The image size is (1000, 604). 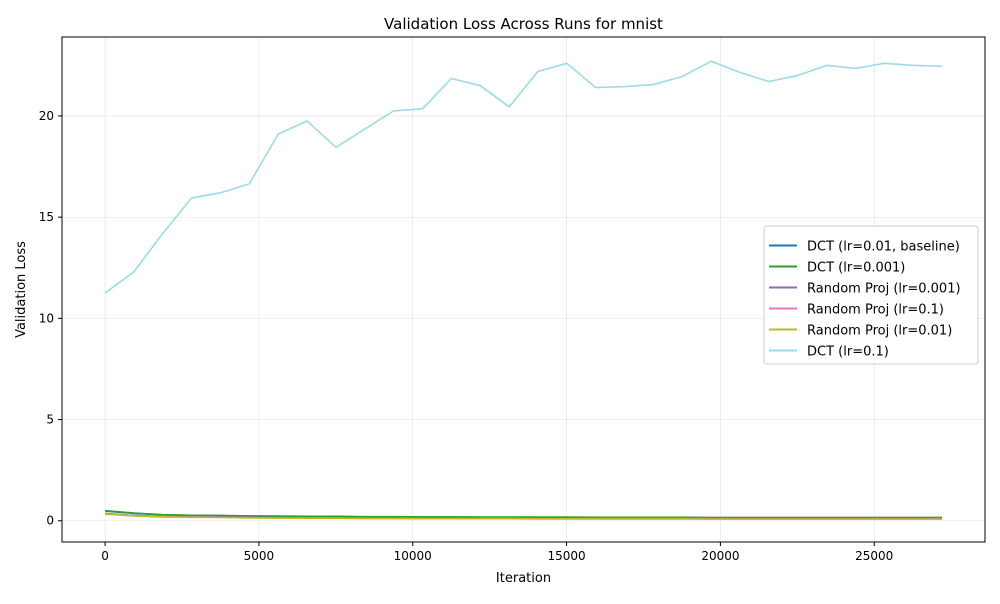 What do you see at coordinates (875, 310) in the screenshot?
I see `legend-label: Random Proj (lr=0.1)` at bounding box center [875, 310].